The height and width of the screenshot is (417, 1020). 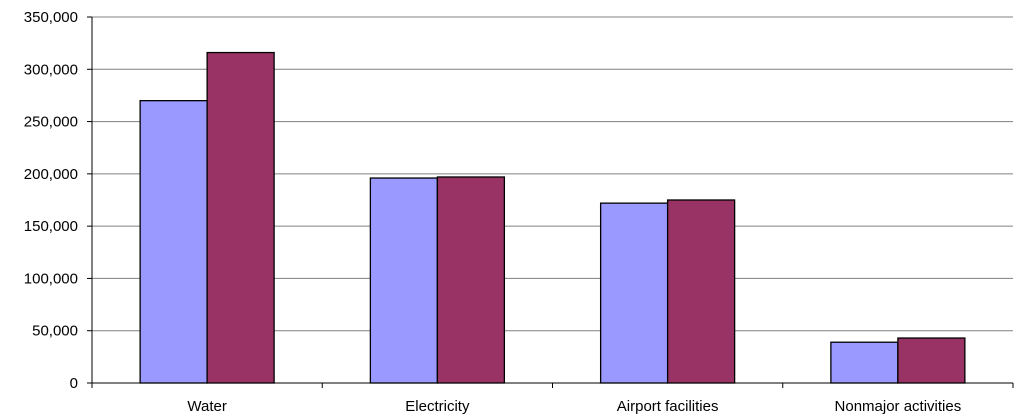 What do you see at coordinates (668, 406) in the screenshot?
I see `x-category-label: Airport facilities` at bounding box center [668, 406].